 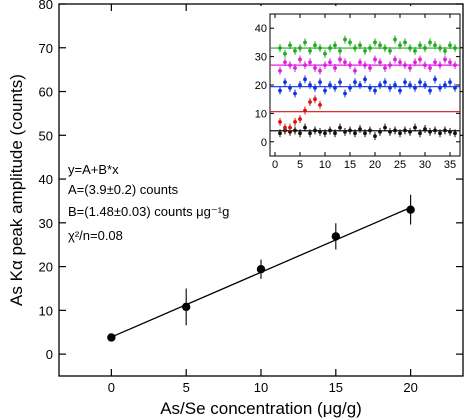 What do you see at coordinates (410, 209) in the screenshot?
I see `data-point` at bounding box center [410, 209].